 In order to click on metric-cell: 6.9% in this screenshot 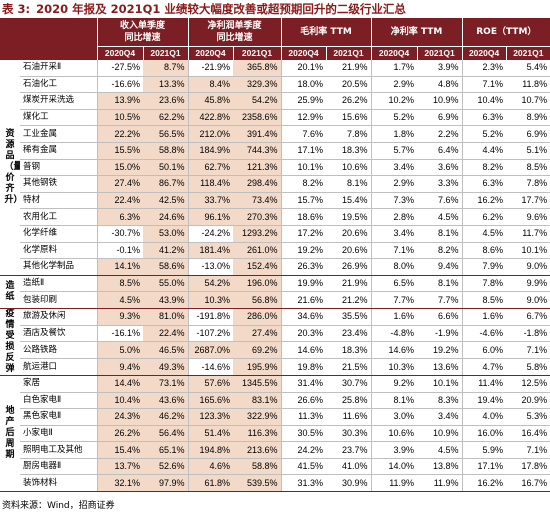, I will do `click(528, 134)`.